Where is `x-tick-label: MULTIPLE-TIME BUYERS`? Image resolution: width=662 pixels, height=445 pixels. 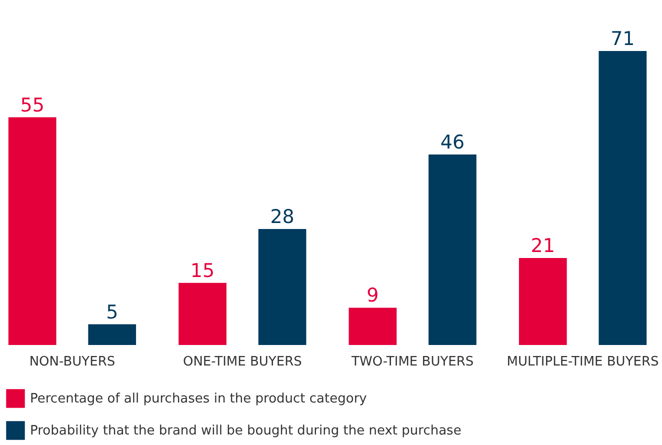
x-tick-label: MULTIPLE-TIME BUYERS is located at coordinates (582, 362).